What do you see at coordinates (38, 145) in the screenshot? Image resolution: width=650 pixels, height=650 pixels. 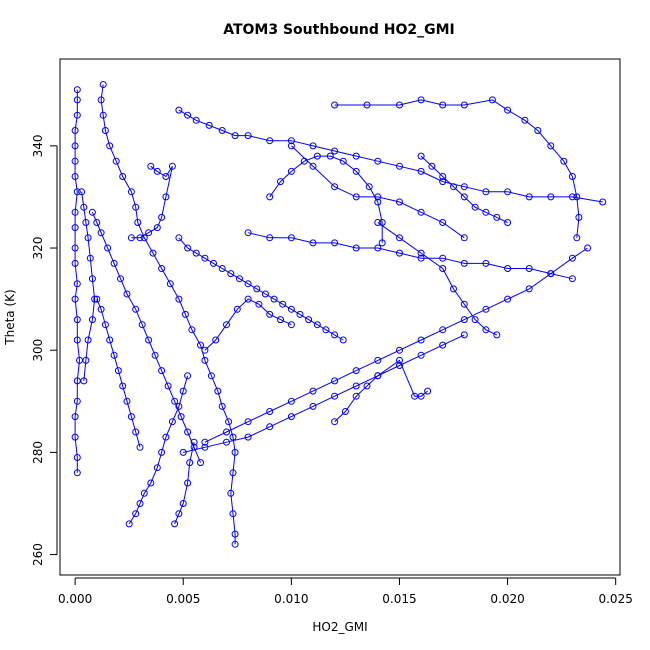 I see `y-tick-label: 340` at bounding box center [38, 145].